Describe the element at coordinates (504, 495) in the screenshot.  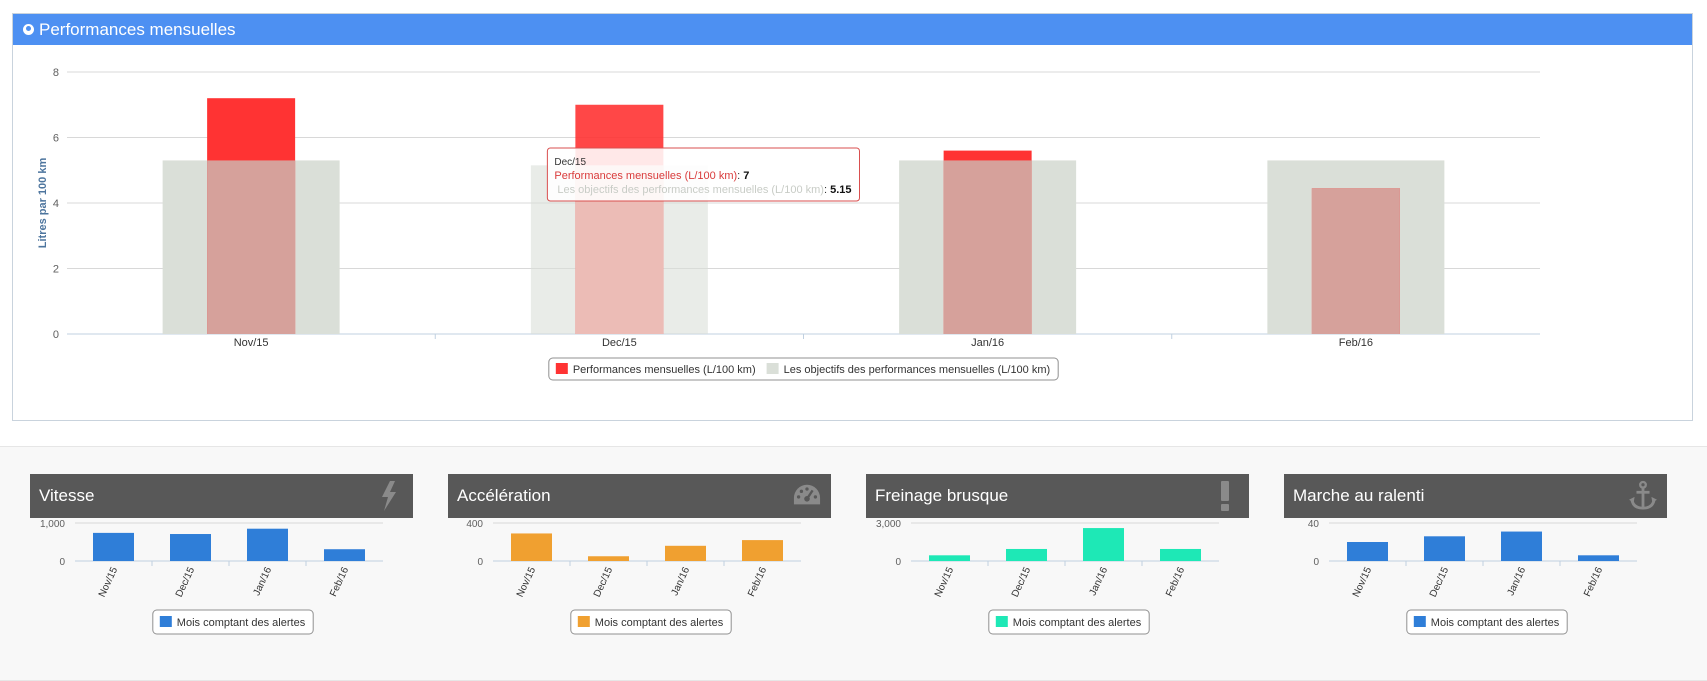
I see `card-title: Accélération` at that location.